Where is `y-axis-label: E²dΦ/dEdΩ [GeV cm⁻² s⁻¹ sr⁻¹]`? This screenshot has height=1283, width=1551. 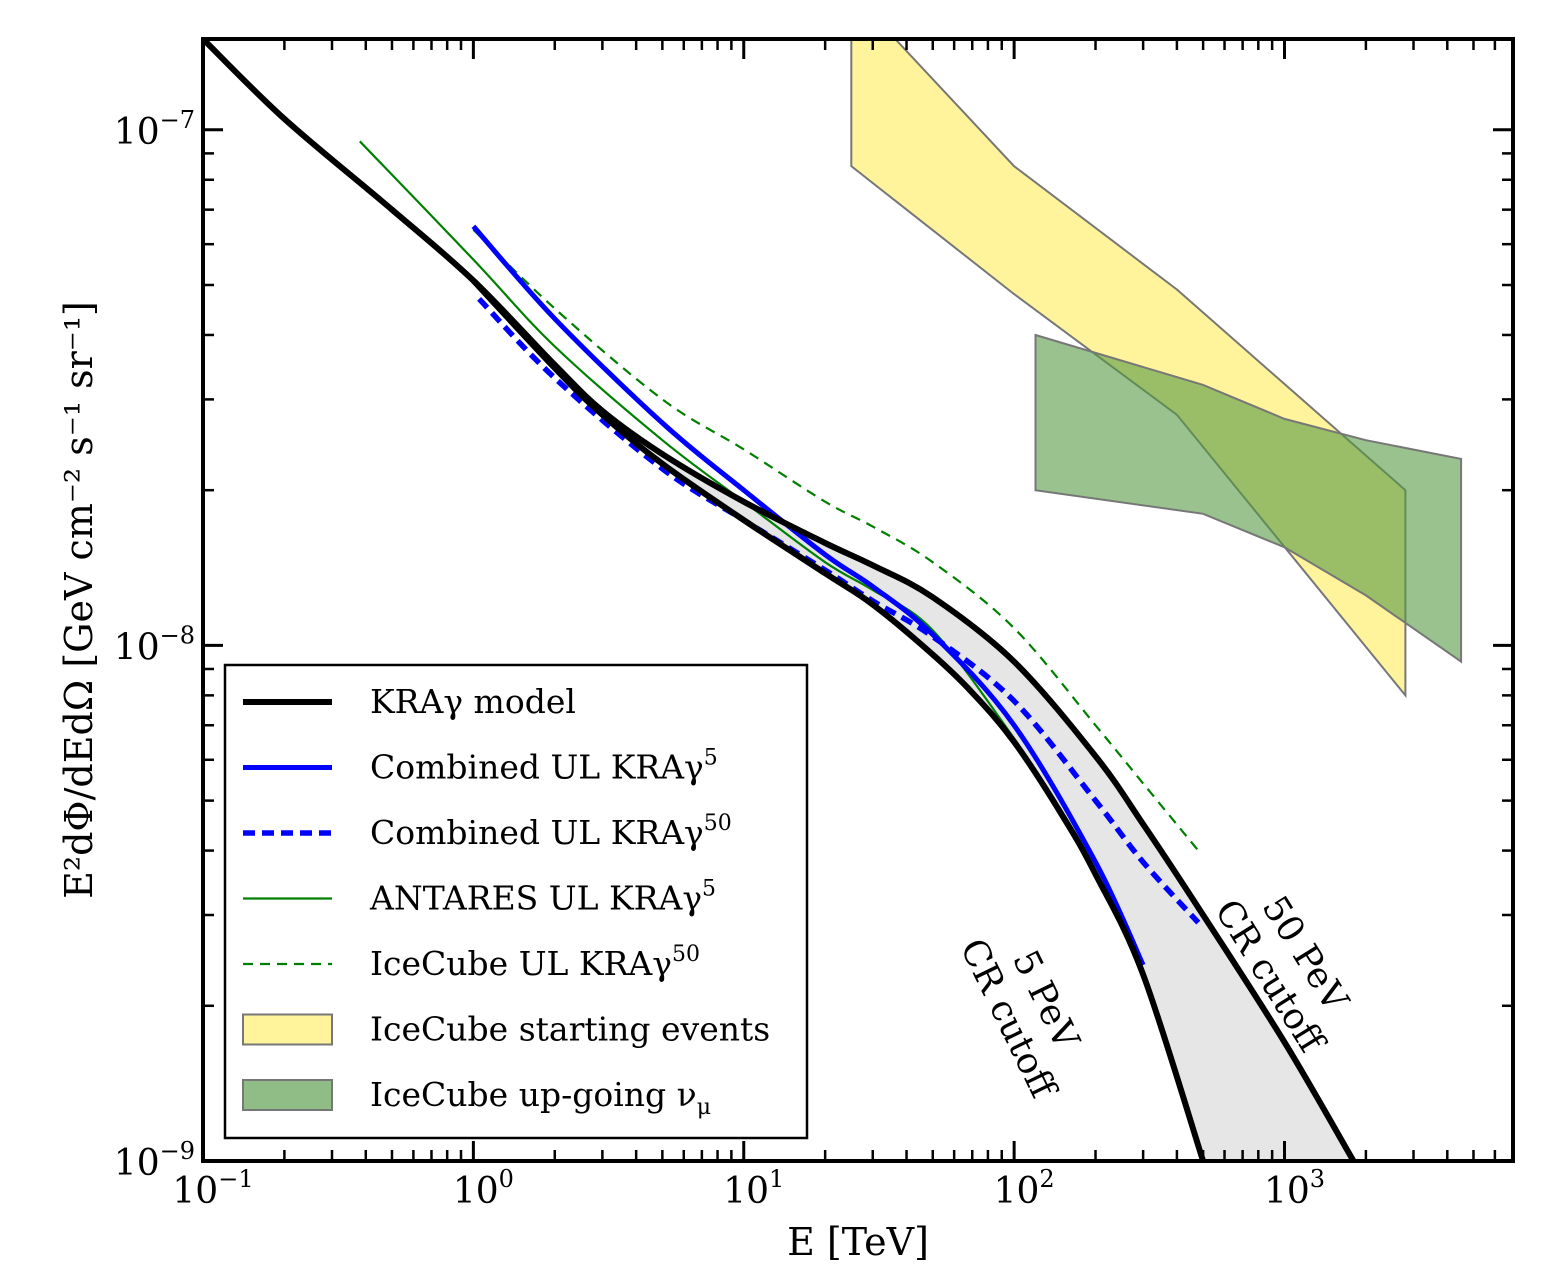 y-axis-label: E²dΦ/dEdΩ [GeV cm⁻² s⁻¹ sr⁻¹] is located at coordinates (79, 600).